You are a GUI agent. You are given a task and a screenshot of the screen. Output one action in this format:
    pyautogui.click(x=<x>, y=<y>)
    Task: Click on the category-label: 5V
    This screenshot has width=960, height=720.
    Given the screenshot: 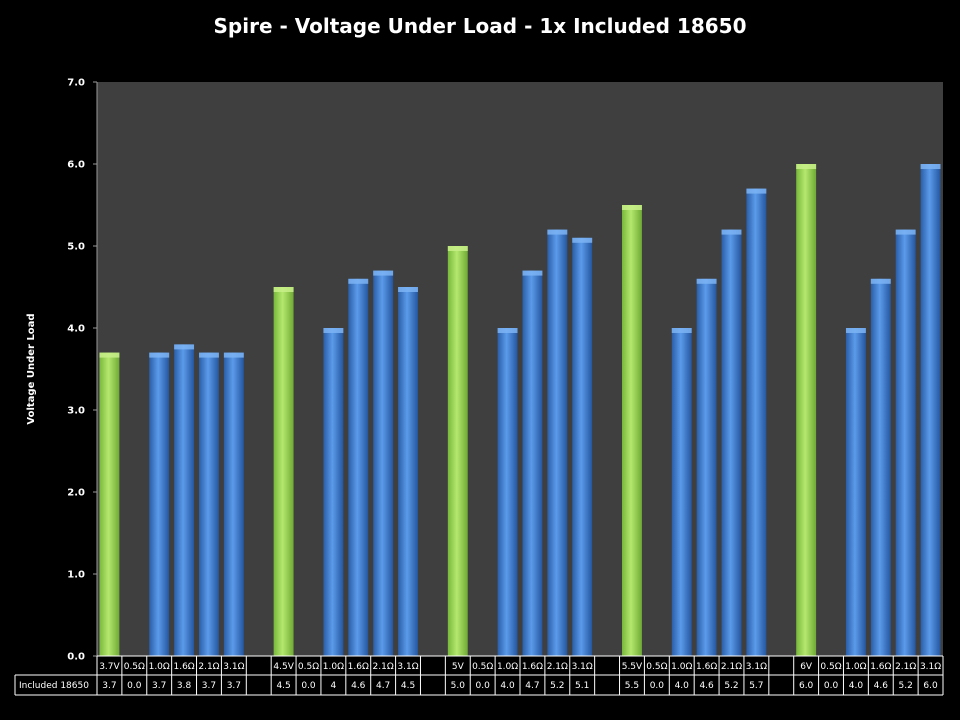 What is the action you would take?
    pyautogui.click(x=458, y=667)
    